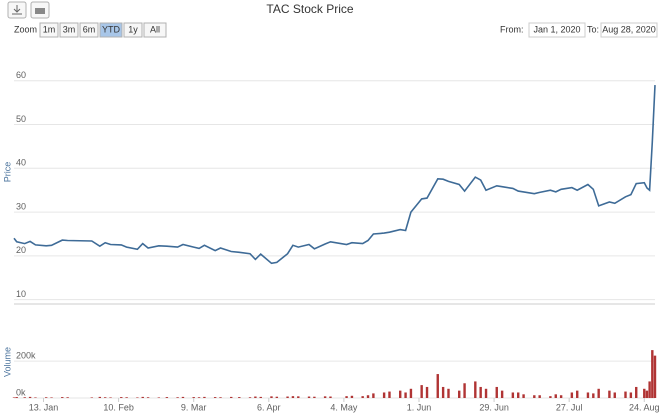 The image size is (660, 413). I want to click on zoom-button-label: 6m, so click(89, 29).